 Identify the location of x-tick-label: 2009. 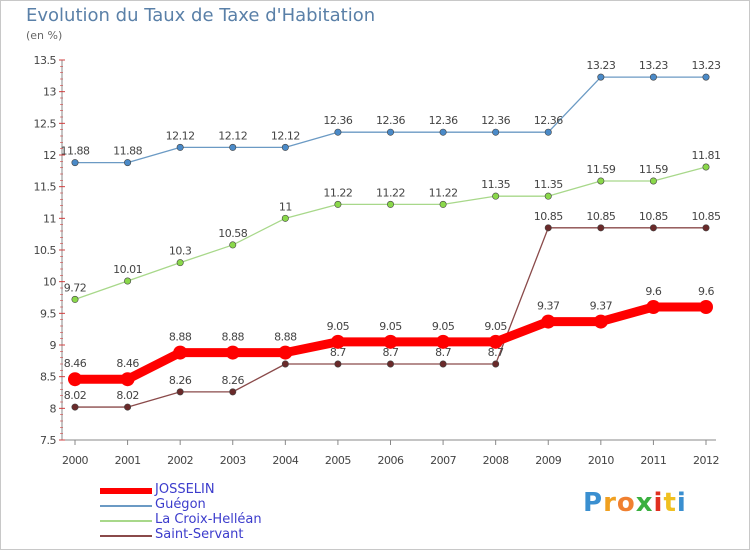
(548, 460).